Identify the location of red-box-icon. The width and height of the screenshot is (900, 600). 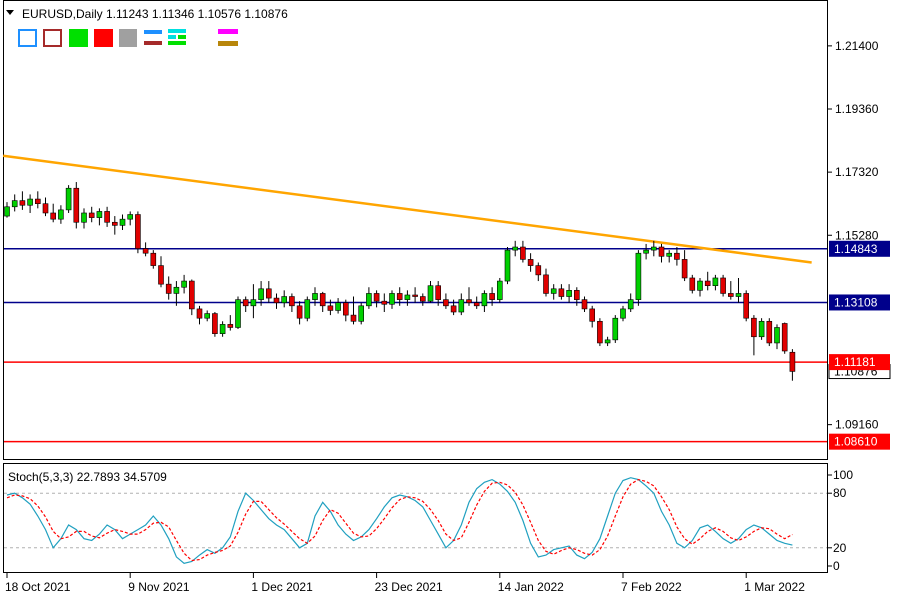
(103, 38).